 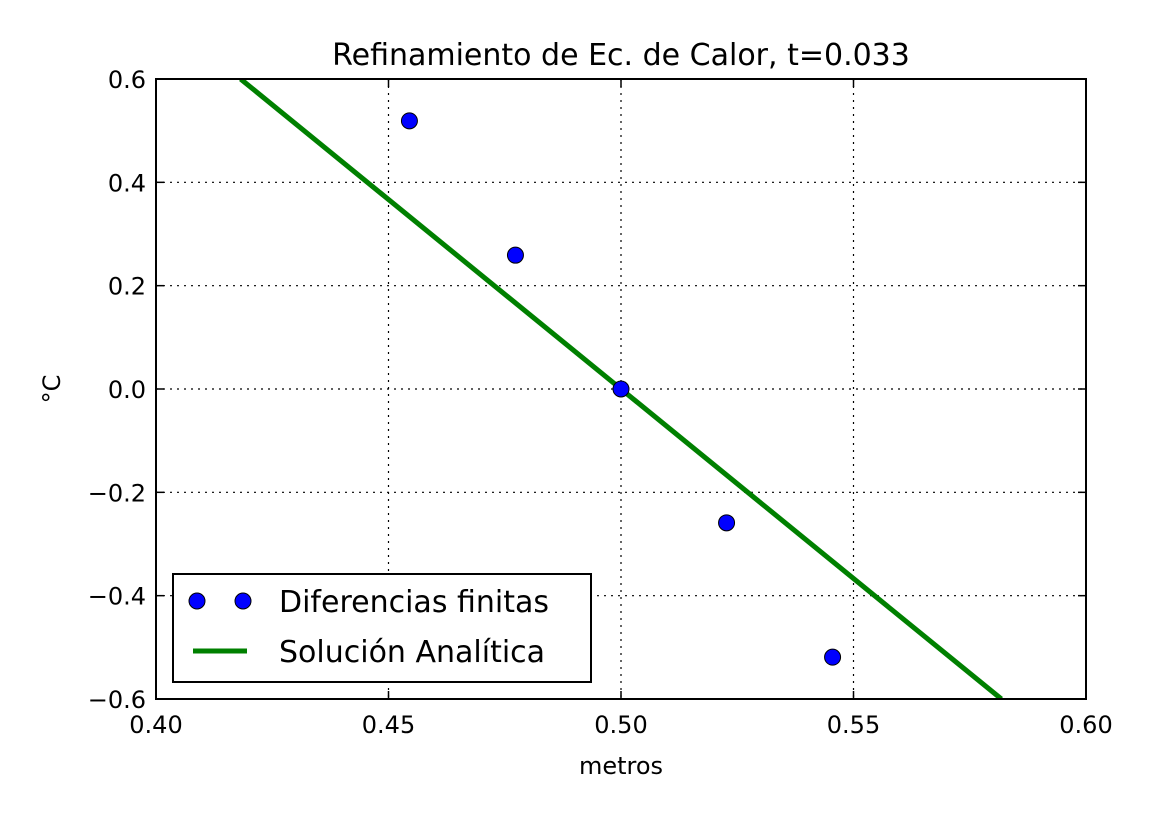 I want to click on x-axis-title: metros, so click(x=621, y=766).